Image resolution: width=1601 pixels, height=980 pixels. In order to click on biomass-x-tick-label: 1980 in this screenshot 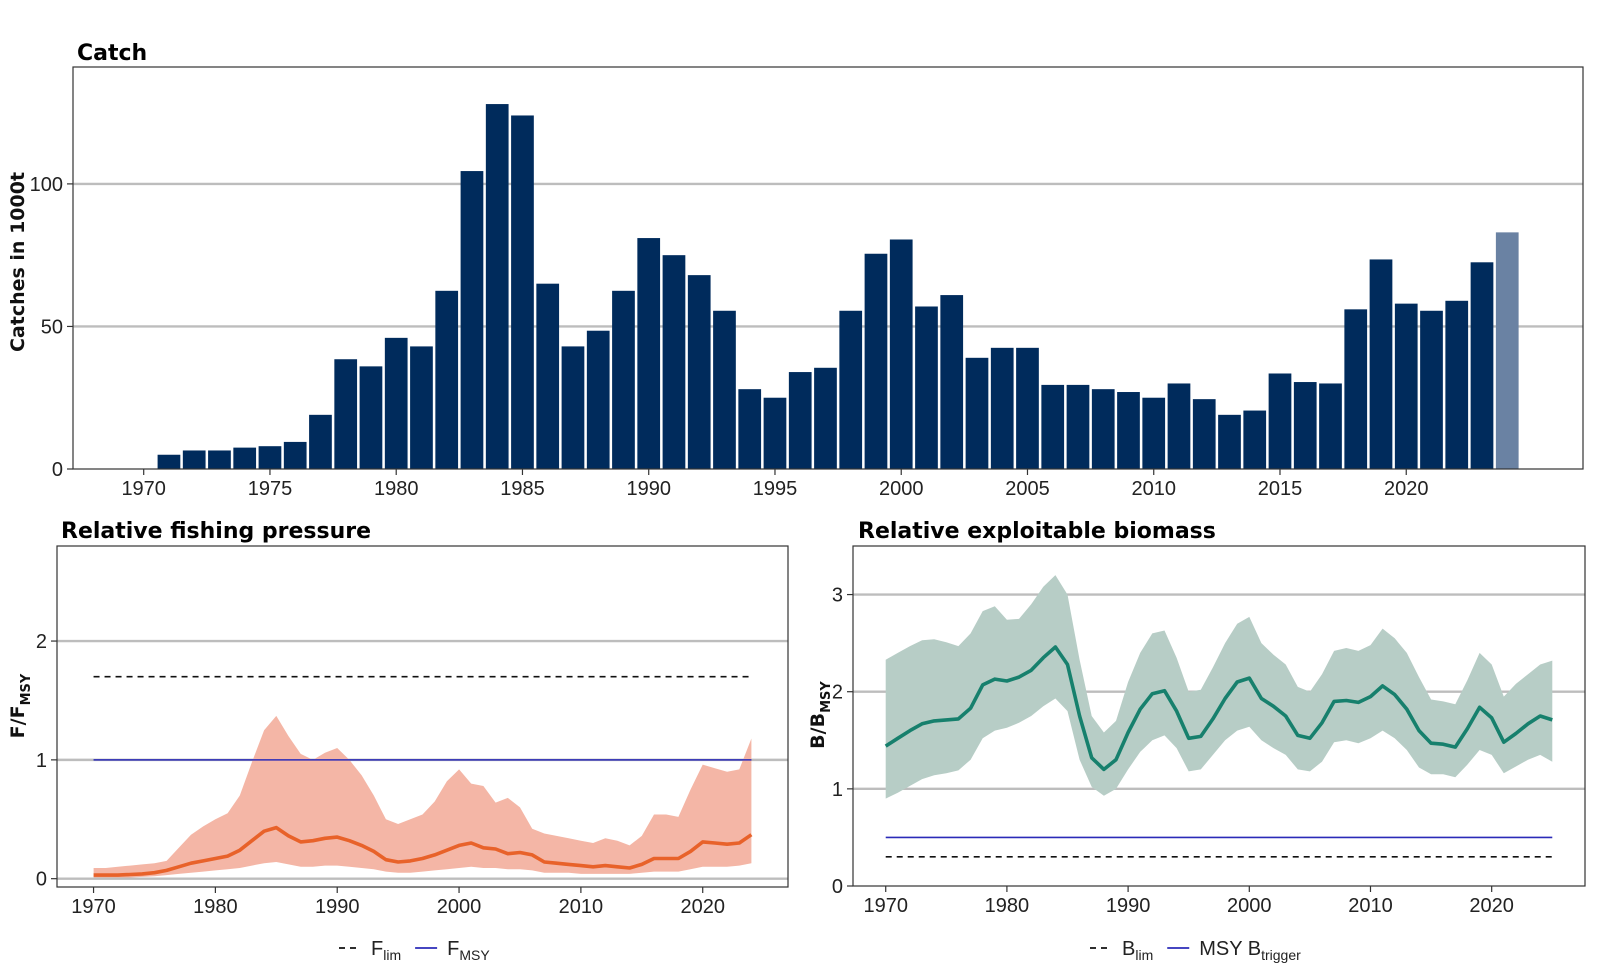, I will do `click(1007, 906)`.